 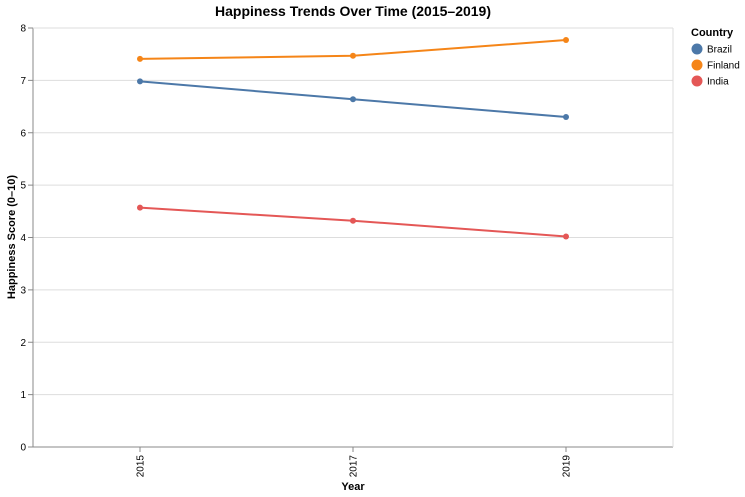 I want to click on x-tick-label: 2019, so click(x=567, y=466).